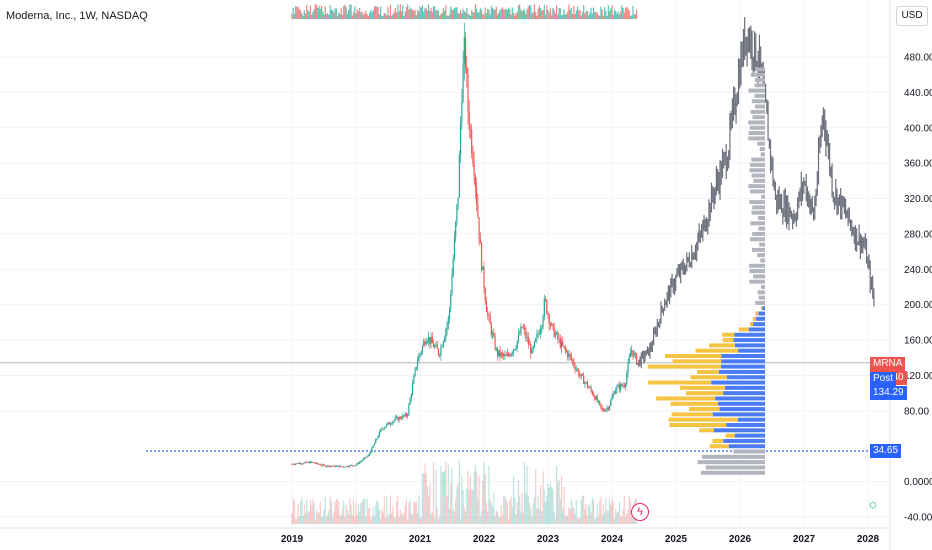 The image size is (932, 550). I want to click on post-price-badge: Post134.29, so click(901, 386).